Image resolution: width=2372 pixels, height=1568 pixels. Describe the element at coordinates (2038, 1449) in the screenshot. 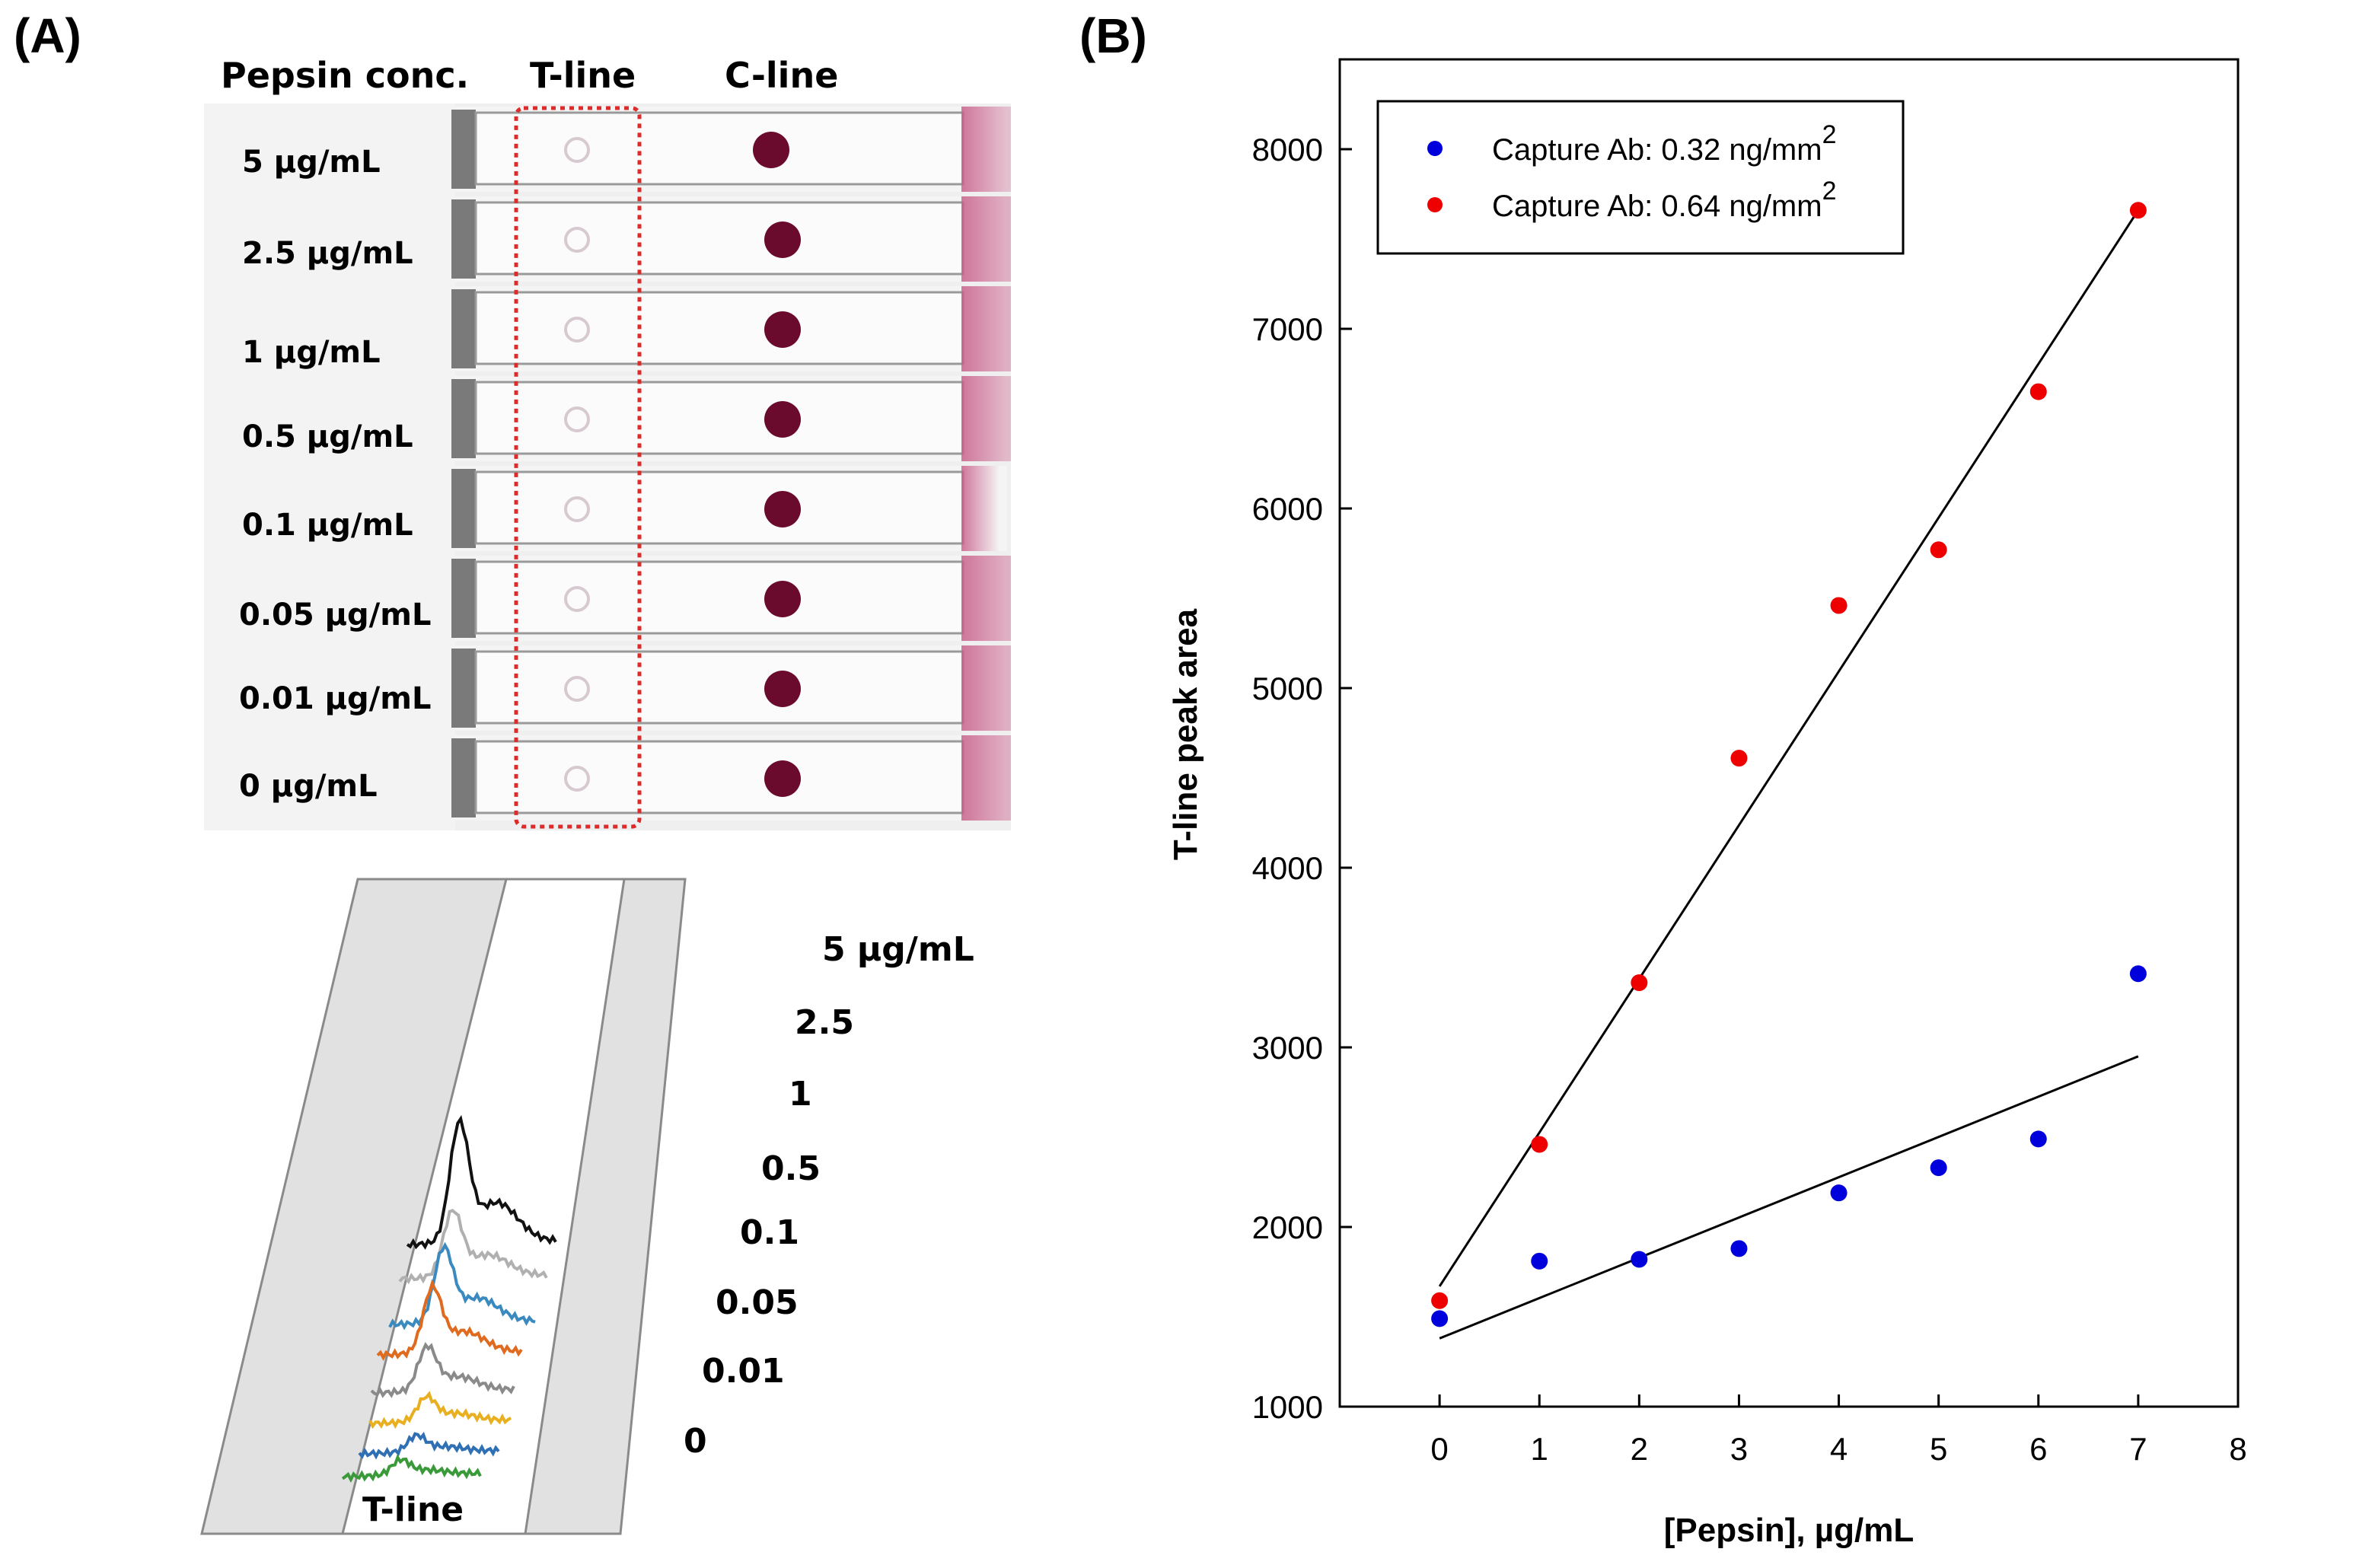

I see `x-tick-label: 6` at that location.